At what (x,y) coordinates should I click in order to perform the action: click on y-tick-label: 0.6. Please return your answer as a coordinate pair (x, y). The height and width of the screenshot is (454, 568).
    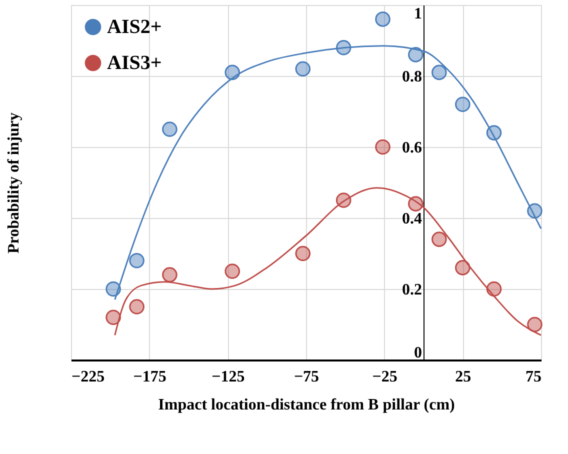
    Looking at the image, I should click on (412, 148).